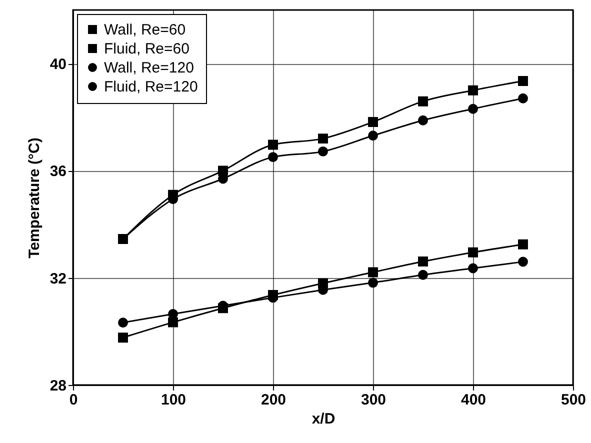 The width and height of the screenshot is (591, 443). Describe the element at coordinates (73, 400) in the screenshot. I see `x-tick-label: 0` at that location.